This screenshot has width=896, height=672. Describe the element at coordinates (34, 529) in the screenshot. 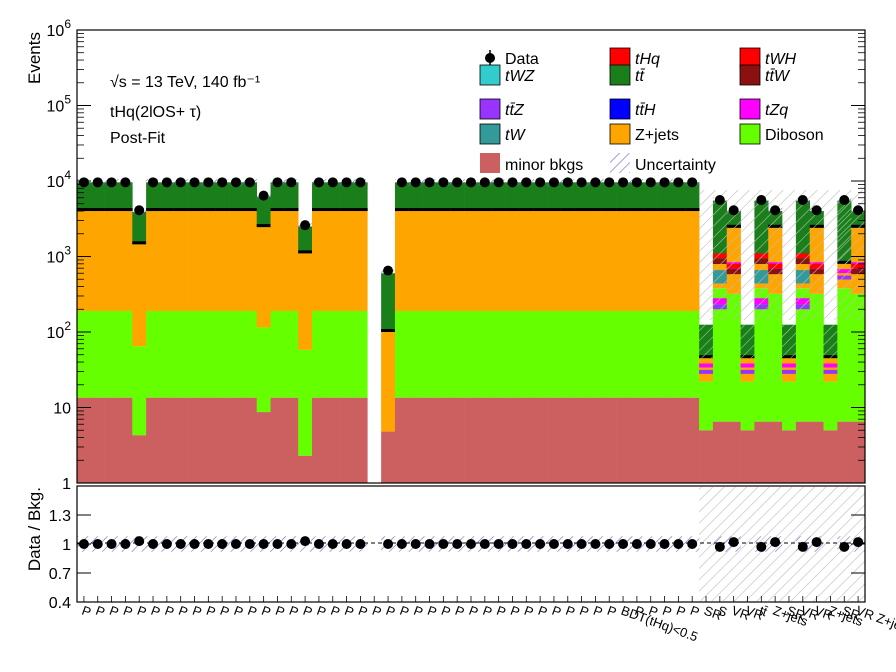

I see `y-axis-label-bottom: Data / Bkg.` at that location.